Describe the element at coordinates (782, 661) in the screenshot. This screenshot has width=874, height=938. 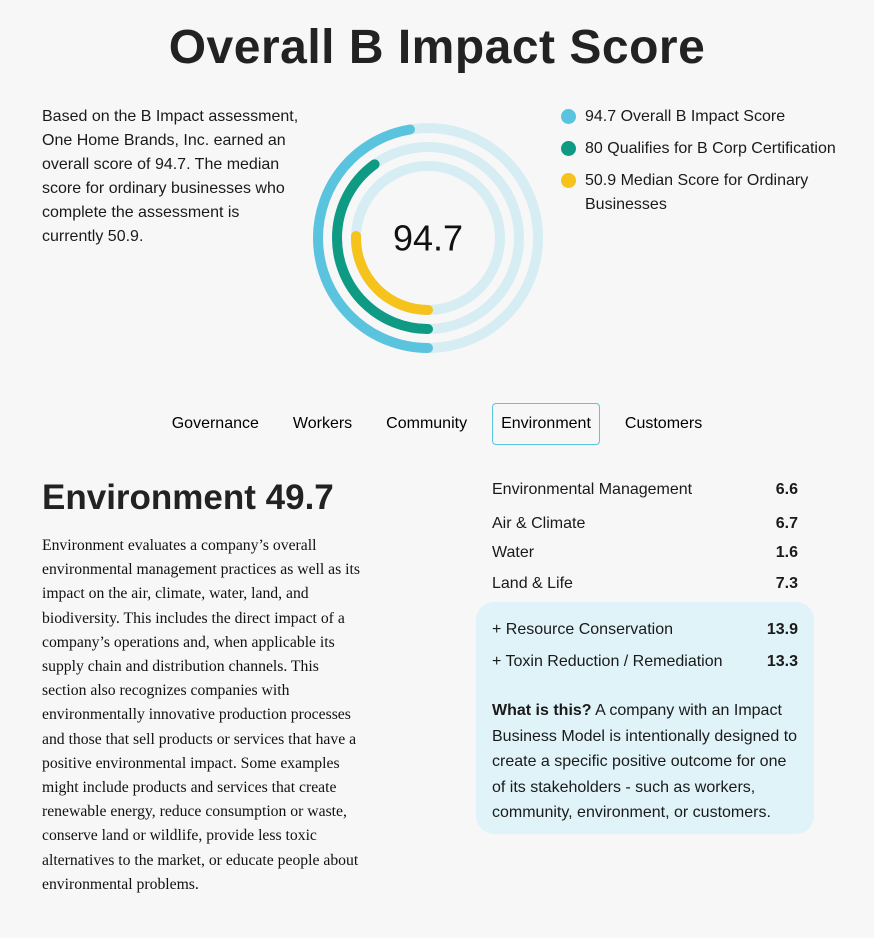
I see `impact-model-value: 13.3` at that location.